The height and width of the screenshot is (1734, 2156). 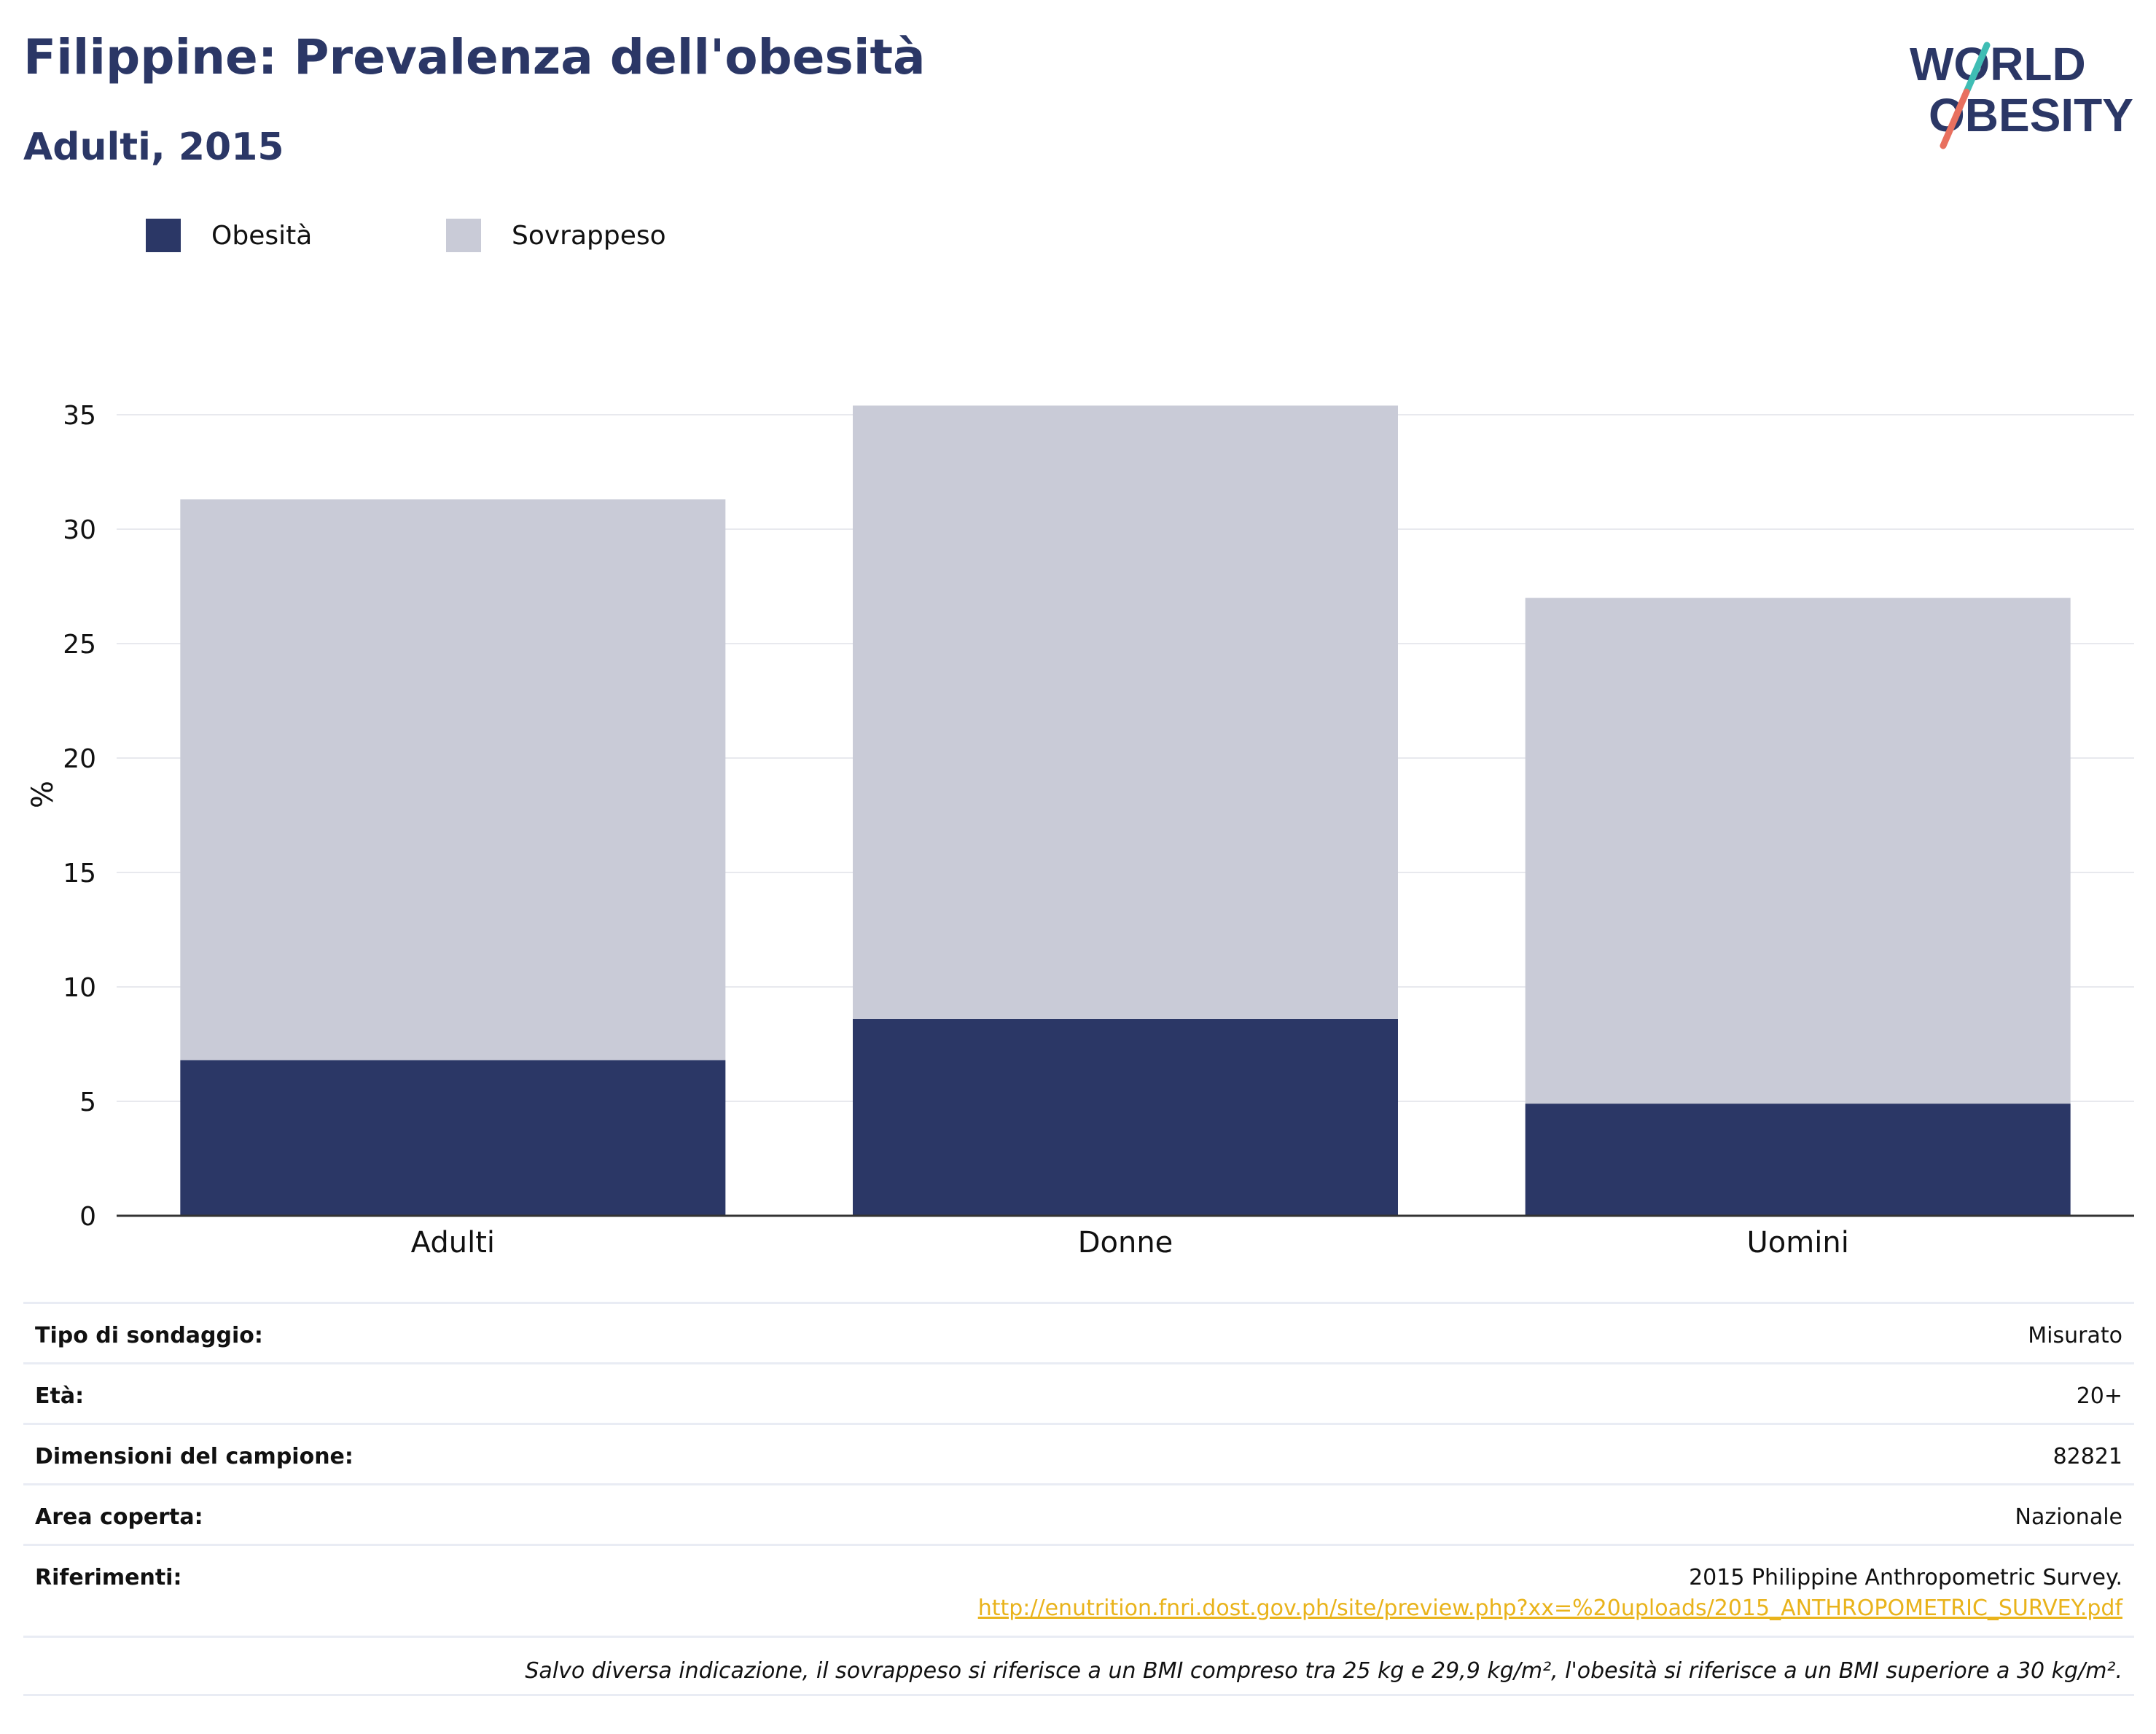 What do you see at coordinates (1998, 64) in the screenshot?
I see `logo-line-1: WORLD` at bounding box center [1998, 64].